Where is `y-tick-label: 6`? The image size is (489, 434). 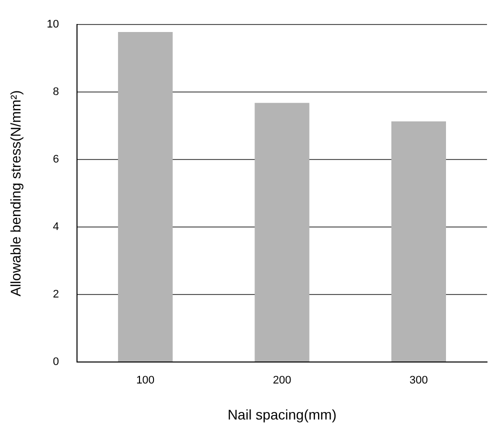 y-tick-label: 6 is located at coordinates (56, 160).